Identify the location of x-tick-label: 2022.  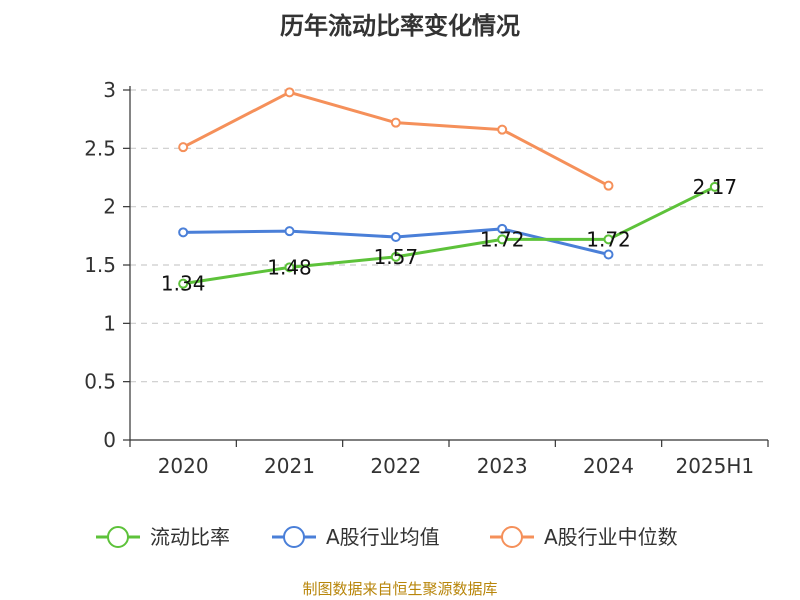
(395, 466).